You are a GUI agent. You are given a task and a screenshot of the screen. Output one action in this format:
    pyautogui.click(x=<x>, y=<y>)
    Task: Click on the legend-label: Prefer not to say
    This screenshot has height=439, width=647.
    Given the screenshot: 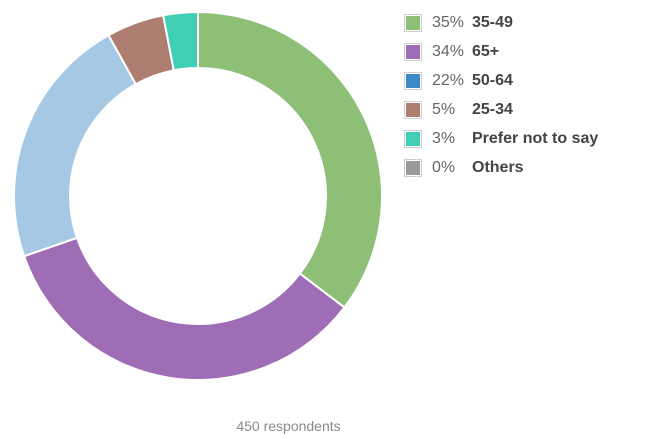 What is the action you would take?
    pyautogui.click(x=535, y=138)
    